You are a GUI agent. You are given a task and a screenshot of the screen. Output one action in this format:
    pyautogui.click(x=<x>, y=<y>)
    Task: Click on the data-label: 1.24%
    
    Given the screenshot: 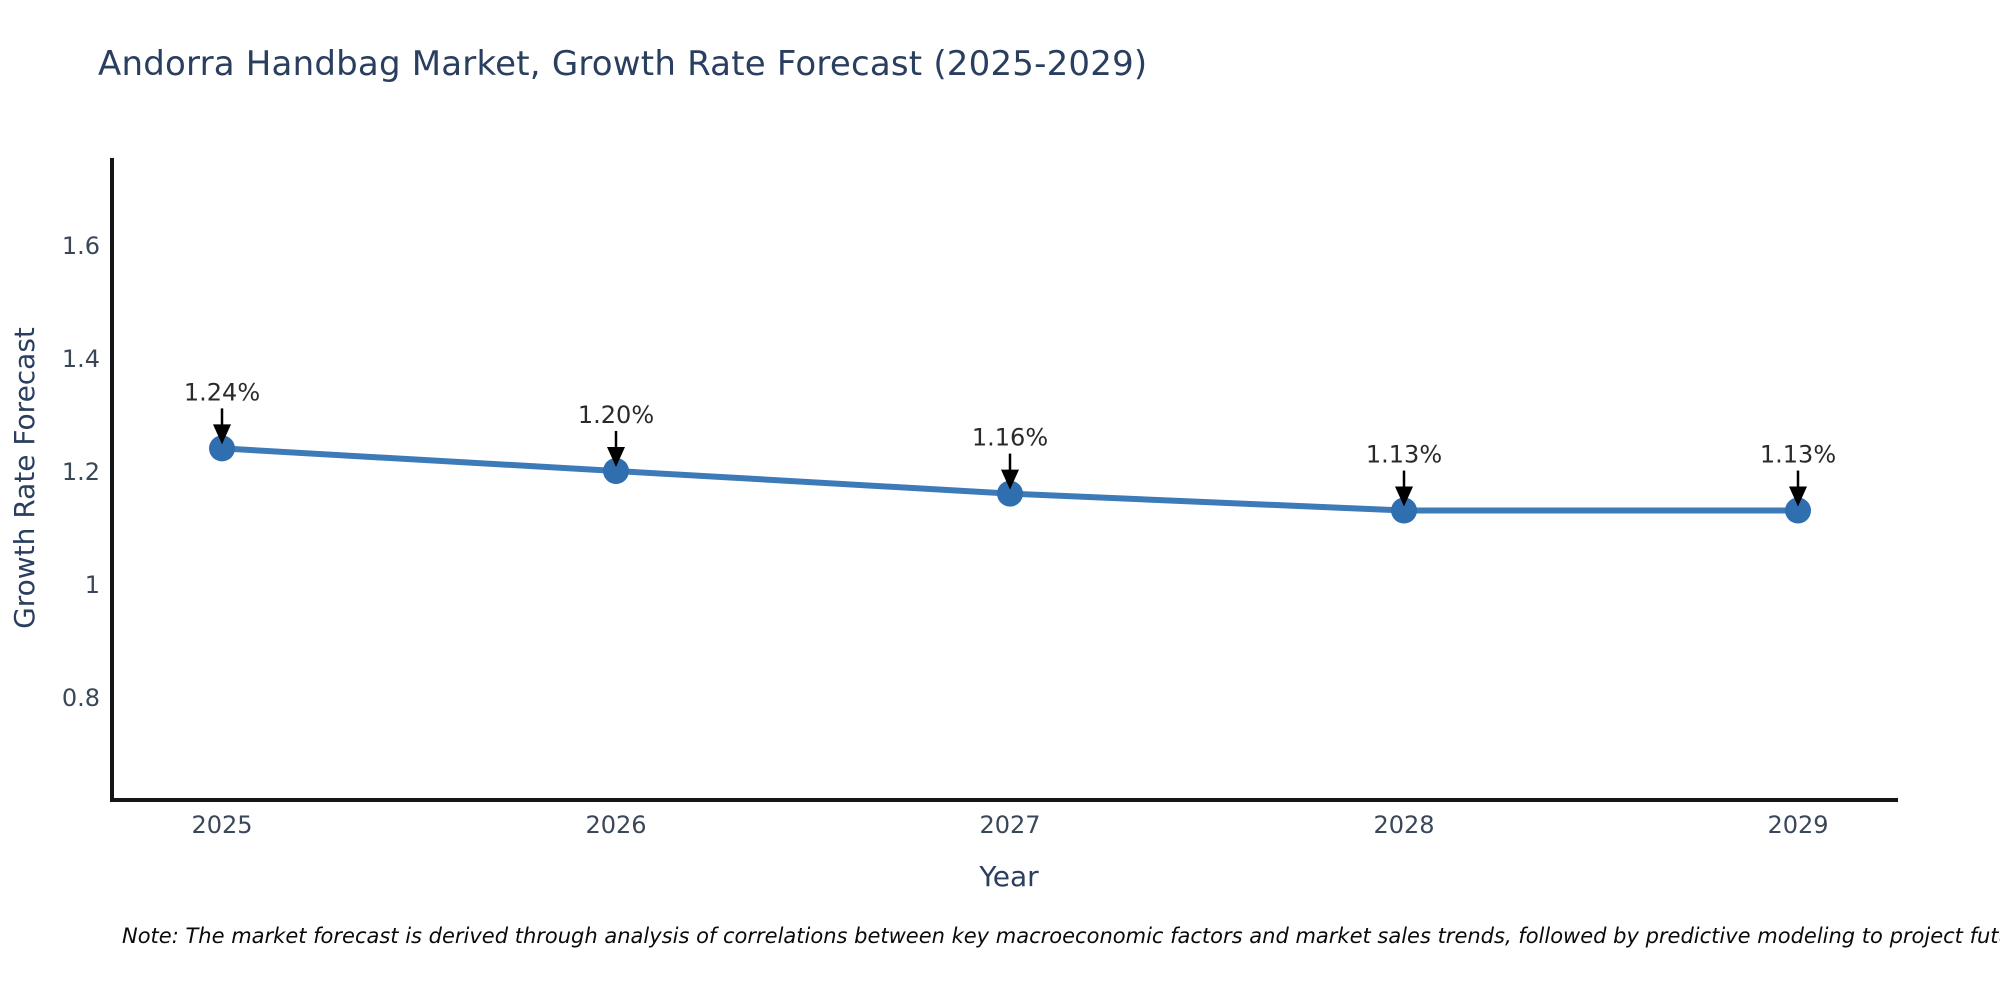 What is the action you would take?
    pyautogui.click(x=222, y=392)
    